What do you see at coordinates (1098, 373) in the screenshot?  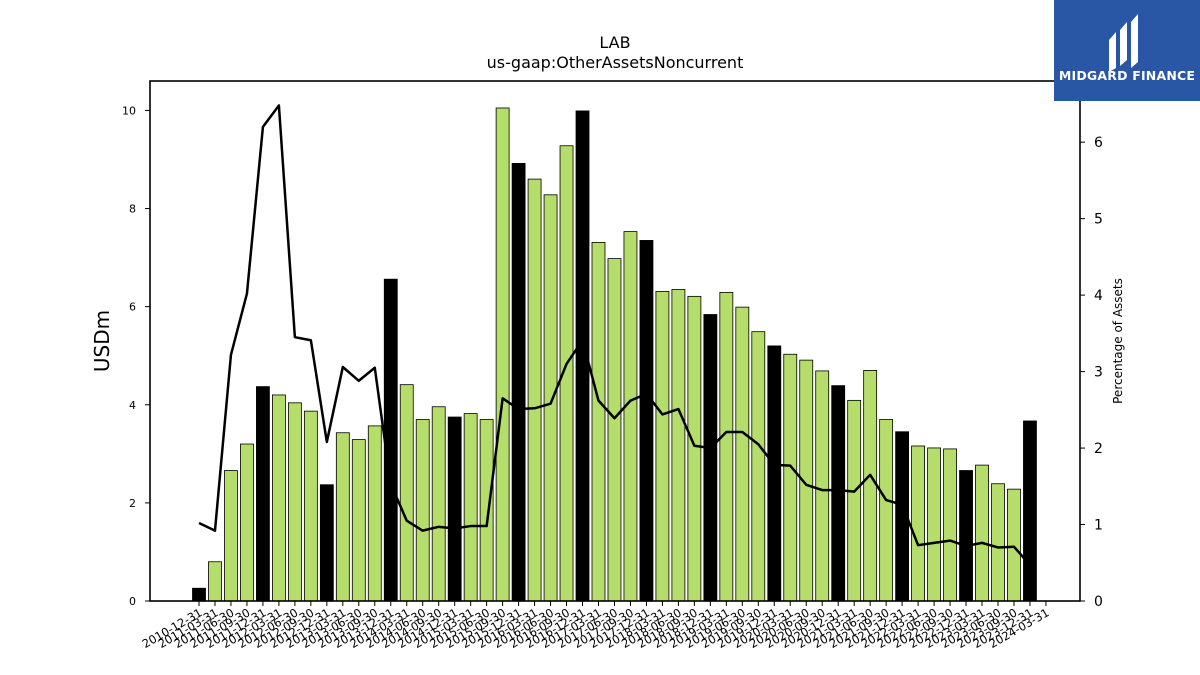 I see `y2-tick-label: 3` at bounding box center [1098, 373].